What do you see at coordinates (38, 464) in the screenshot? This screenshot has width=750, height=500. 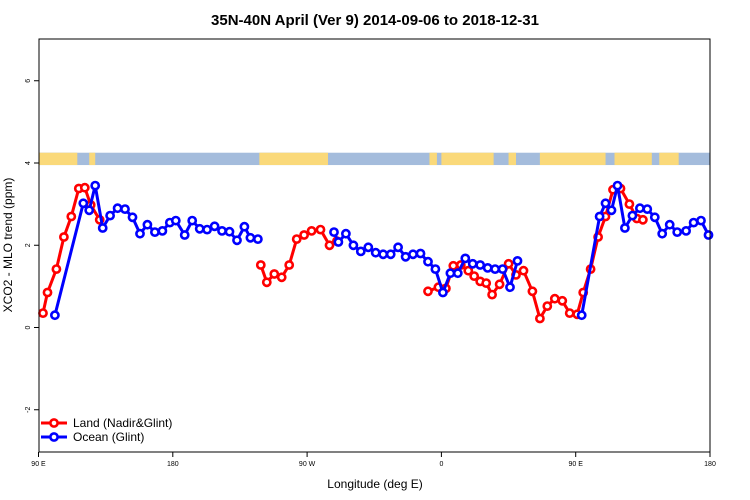 I see `x-tick-label: 90 E` at bounding box center [38, 464].